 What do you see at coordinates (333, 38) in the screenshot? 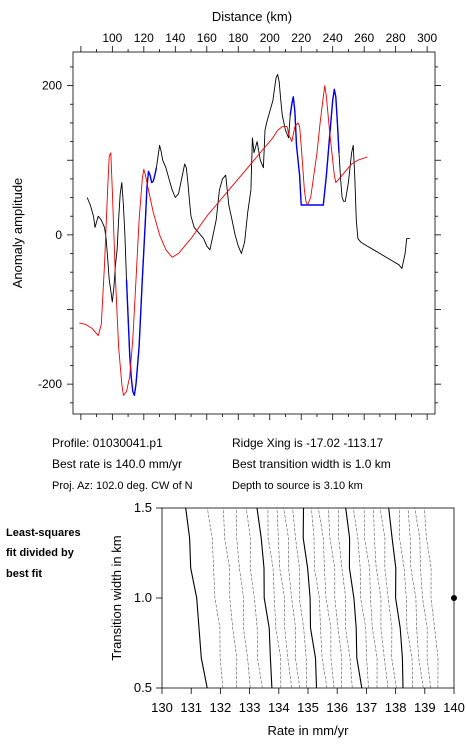
I see `profile-x-tick-label: 240` at bounding box center [333, 38].